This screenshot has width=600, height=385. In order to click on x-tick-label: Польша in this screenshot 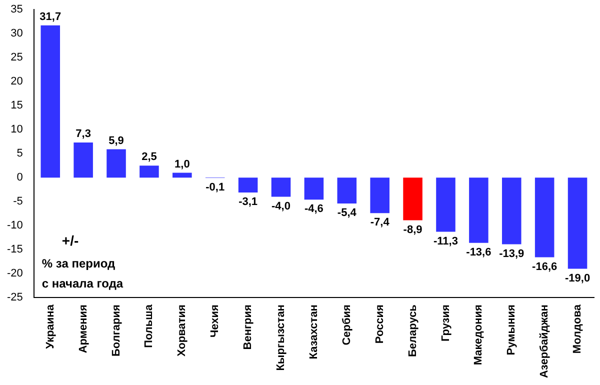, I will do `click(149, 326)`.